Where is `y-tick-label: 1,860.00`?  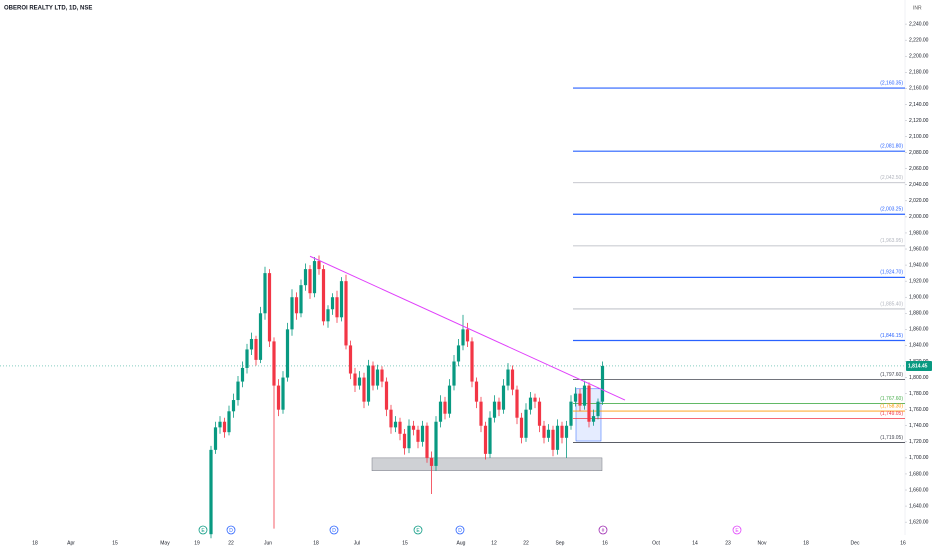 y-tick-label: 1,860.00 is located at coordinates (919, 330).